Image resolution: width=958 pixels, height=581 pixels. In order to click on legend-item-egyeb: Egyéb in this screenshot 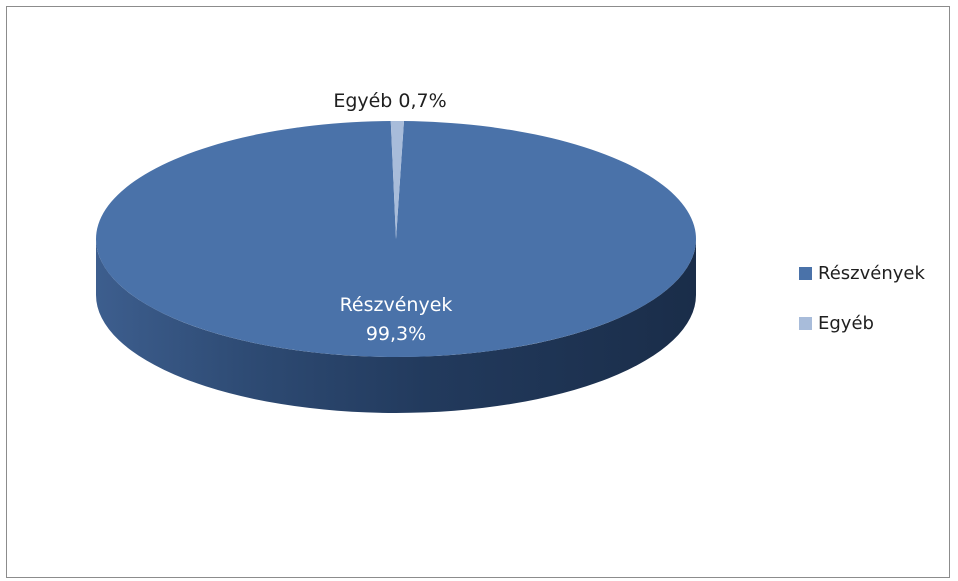, I will do `click(836, 323)`.